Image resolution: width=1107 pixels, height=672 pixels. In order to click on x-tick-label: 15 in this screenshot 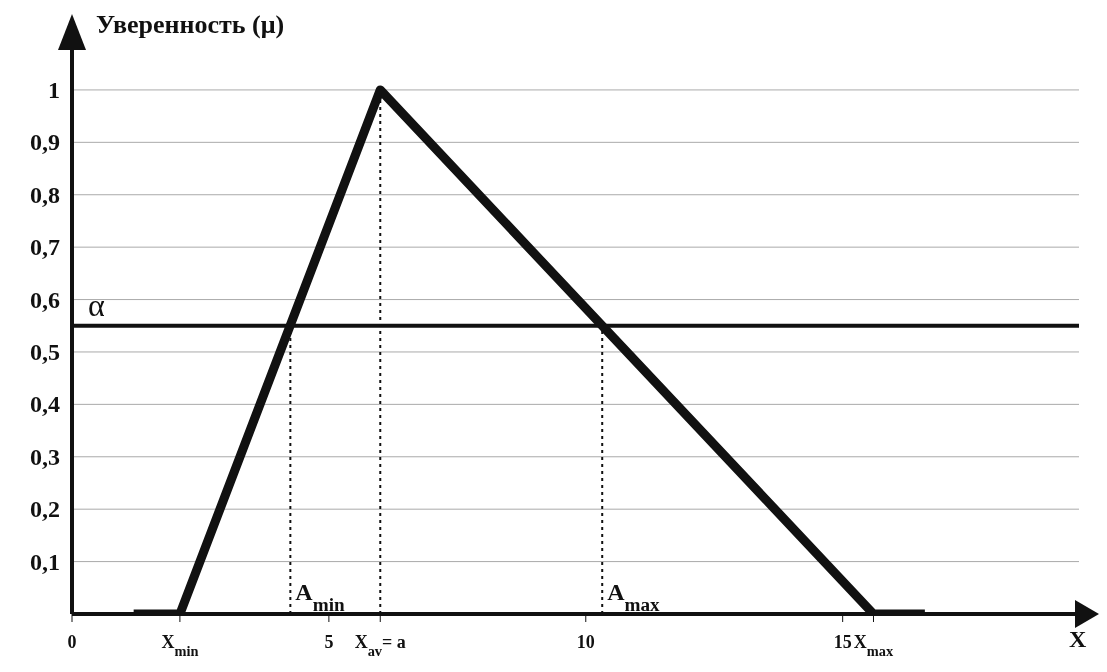, I will do `click(842, 642)`.